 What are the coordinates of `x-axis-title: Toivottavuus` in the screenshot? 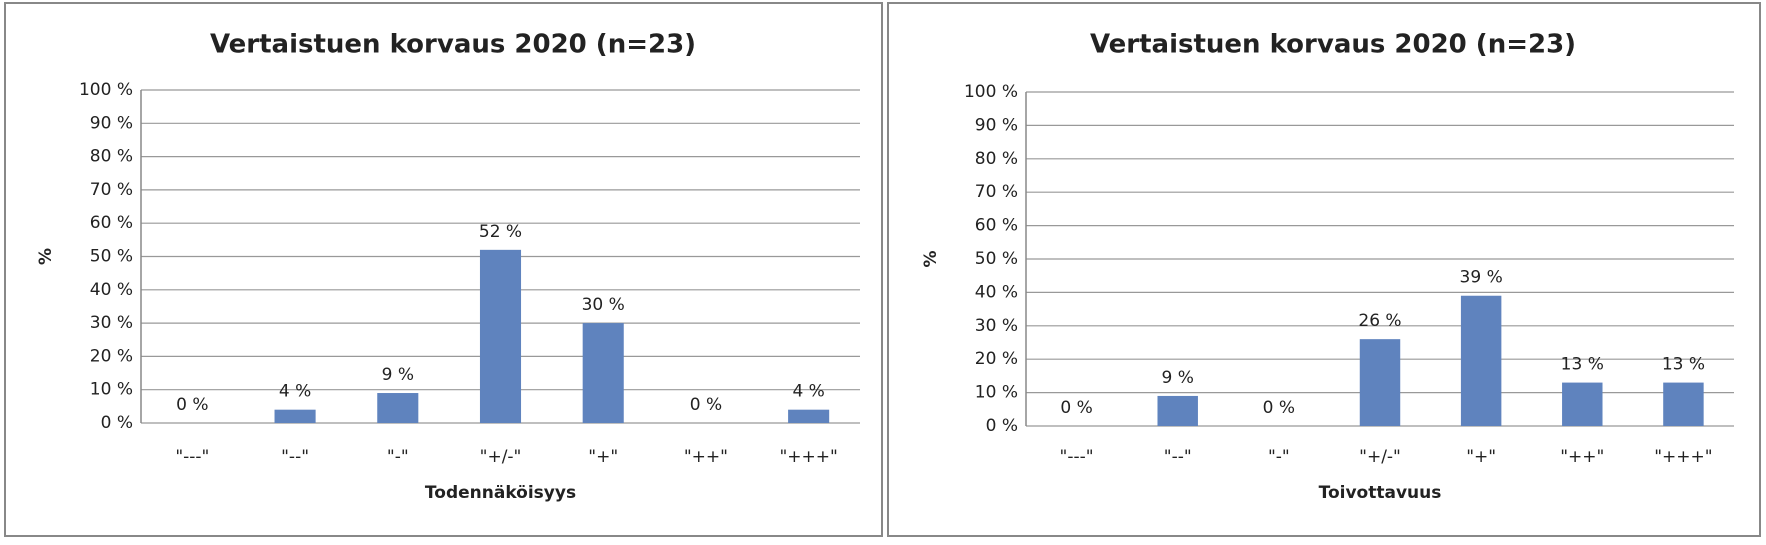 It's located at (1380, 493).